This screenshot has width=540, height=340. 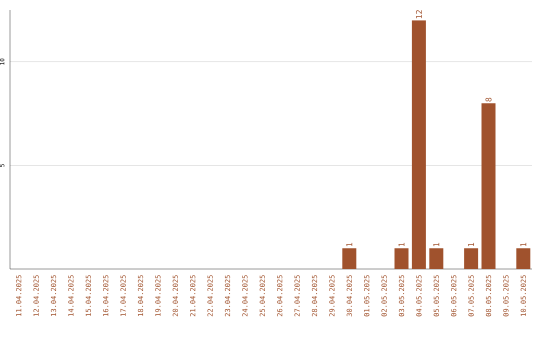 What do you see at coordinates (488, 100) in the screenshot?
I see `data-label: 8` at bounding box center [488, 100].